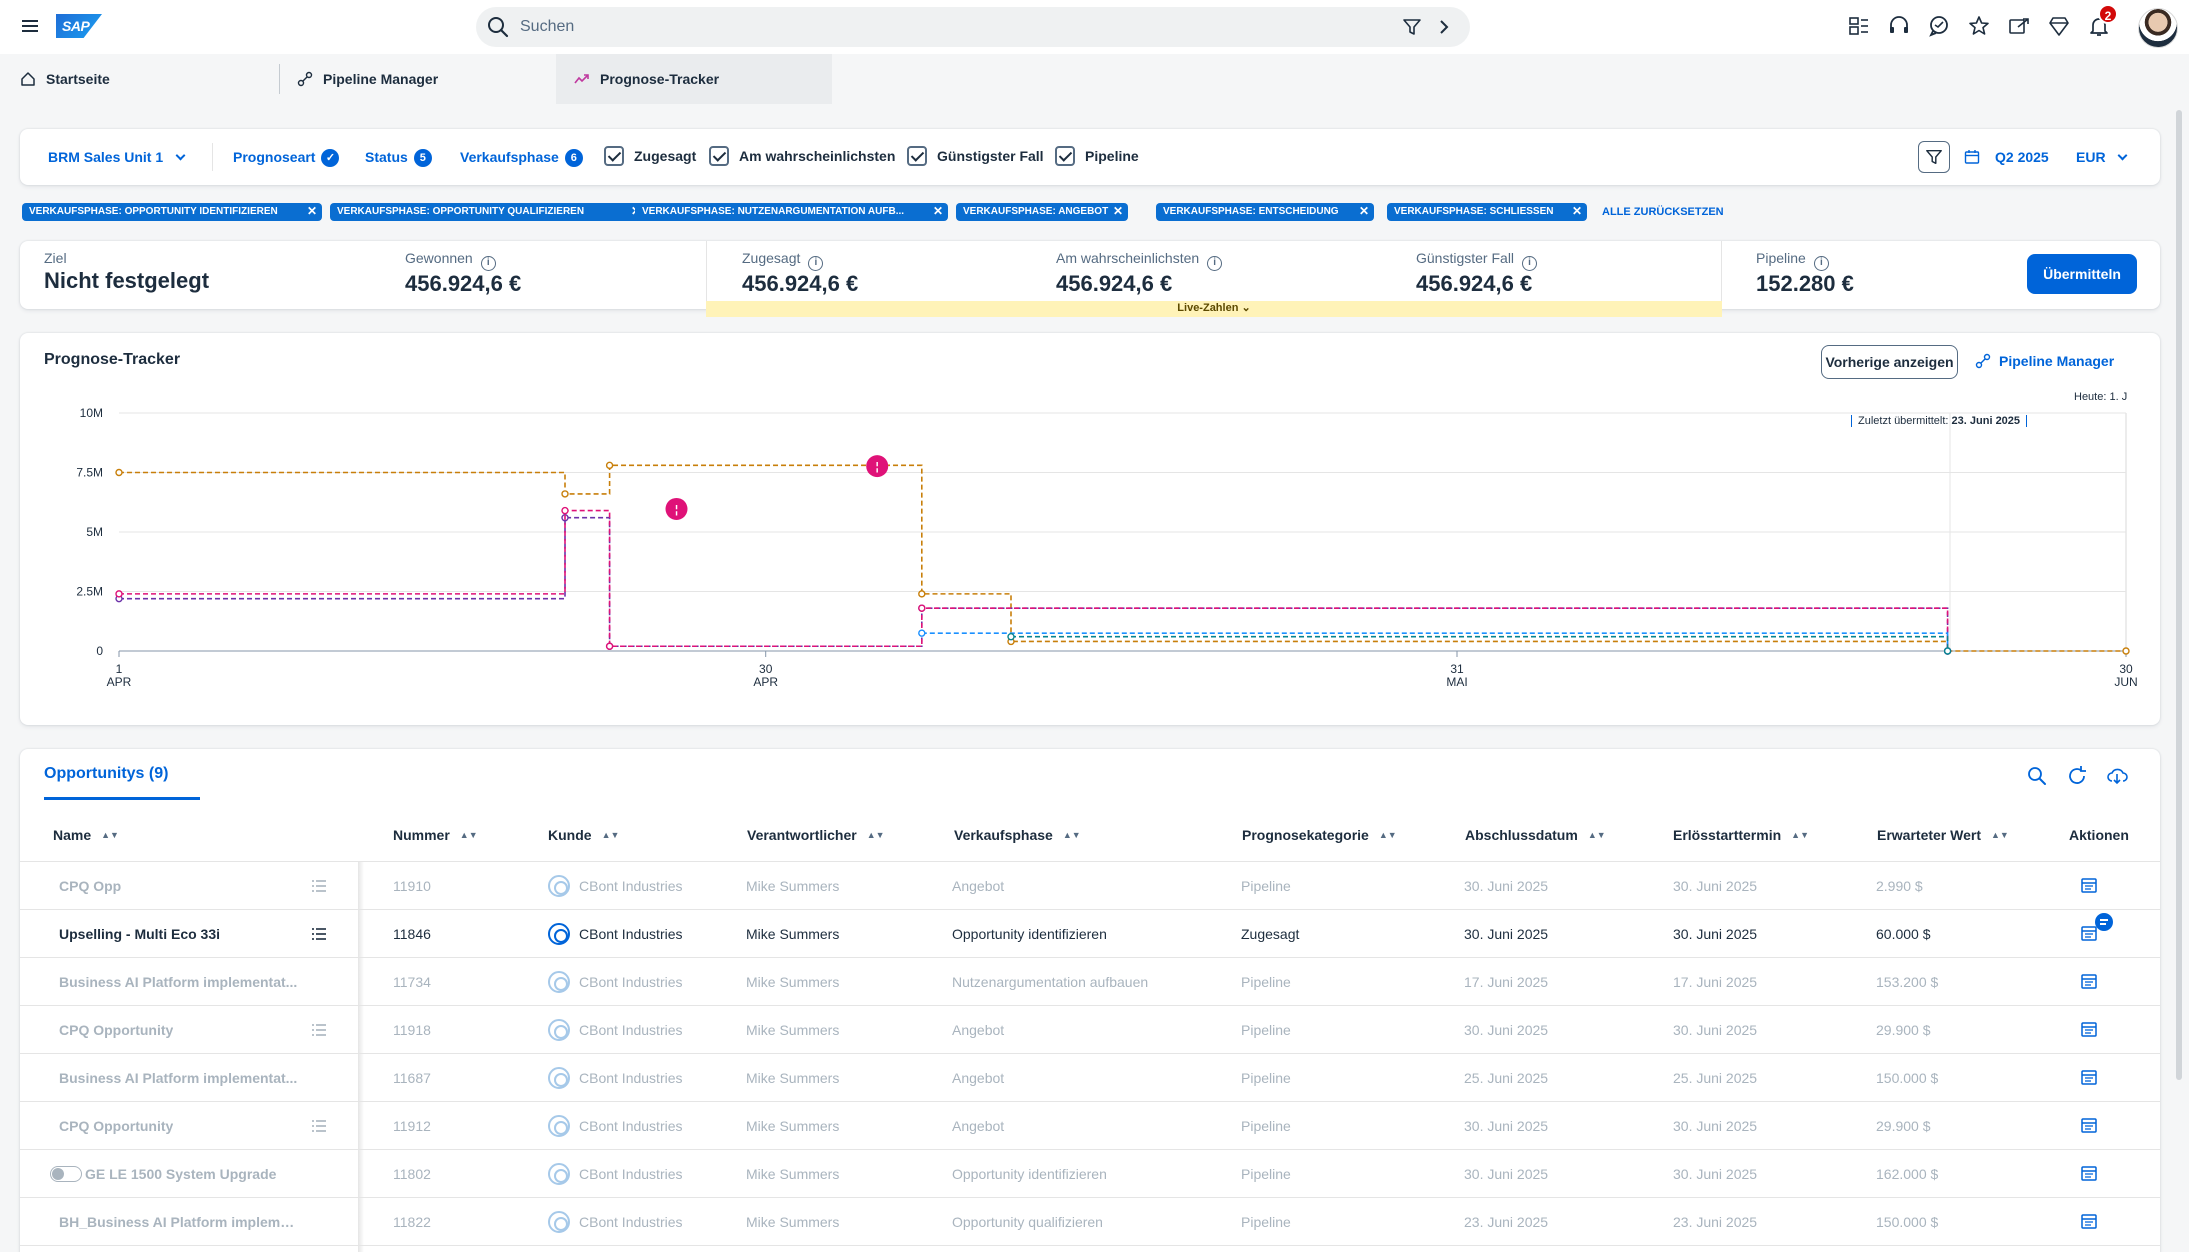 Image resolution: width=2189 pixels, height=1252 pixels. What do you see at coordinates (1979, 26) in the screenshot?
I see `favorite-icon` at bounding box center [1979, 26].